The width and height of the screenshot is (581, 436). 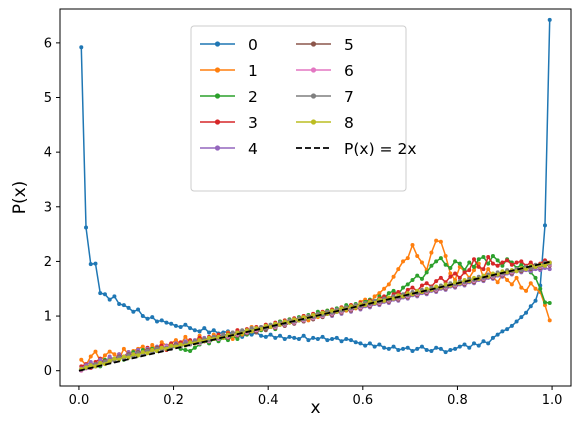 What do you see at coordinates (48, 262) in the screenshot?
I see `y-tick-label: 2` at bounding box center [48, 262].